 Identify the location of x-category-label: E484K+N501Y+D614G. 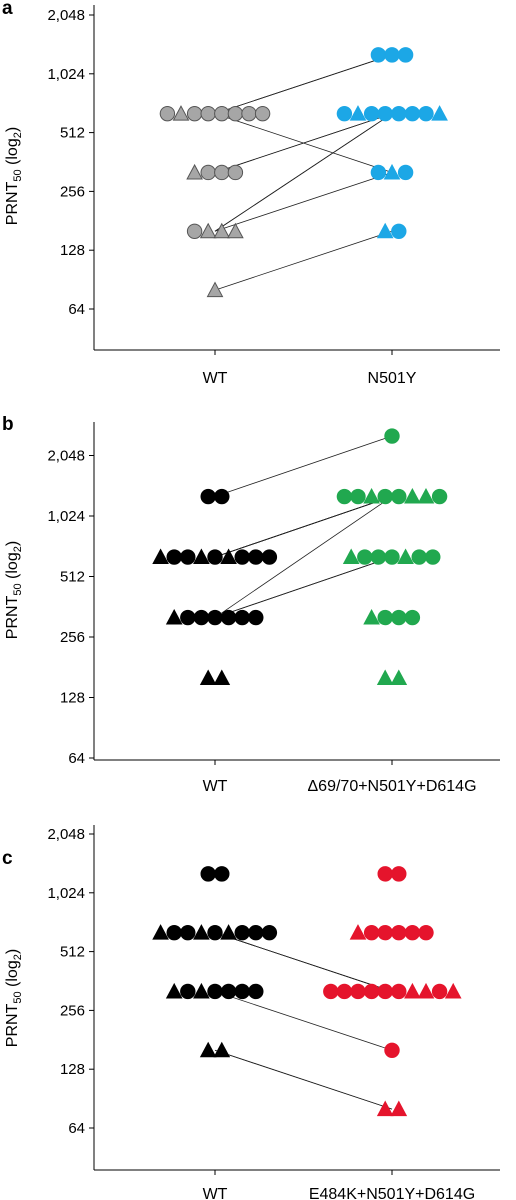
(392, 1193).